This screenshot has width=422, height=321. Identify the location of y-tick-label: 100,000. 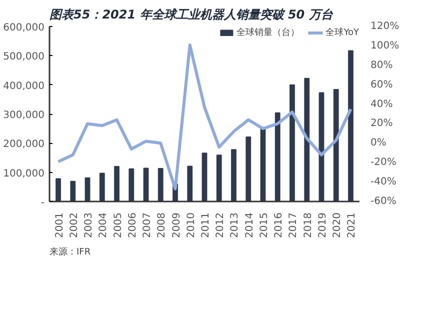
(24, 174).